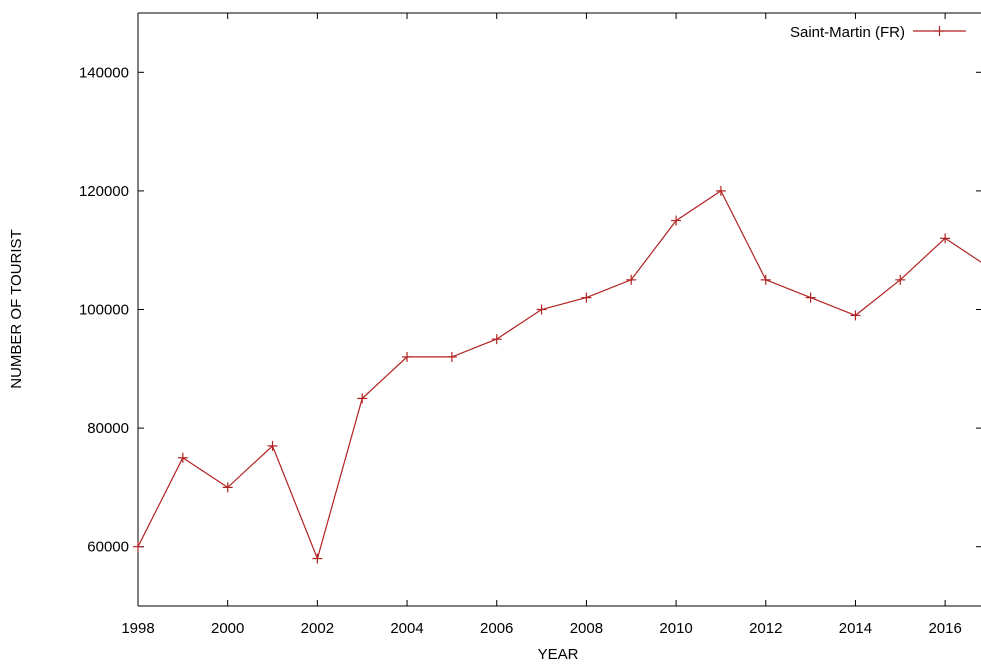 Image resolution: width=981 pixels, height=664 pixels. I want to click on x-tick-label: 2008, so click(586, 628).